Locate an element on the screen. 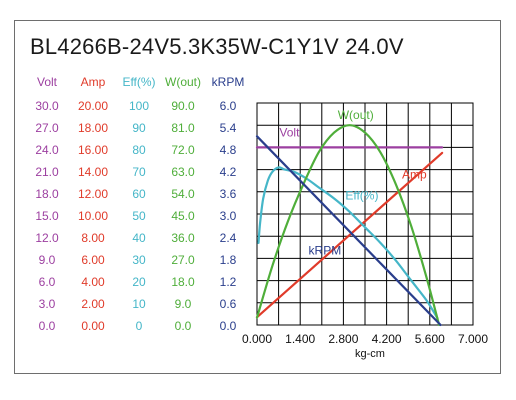 The image size is (516, 400). tick-label-amp: 8.00 is located at coordinates (93, 238).